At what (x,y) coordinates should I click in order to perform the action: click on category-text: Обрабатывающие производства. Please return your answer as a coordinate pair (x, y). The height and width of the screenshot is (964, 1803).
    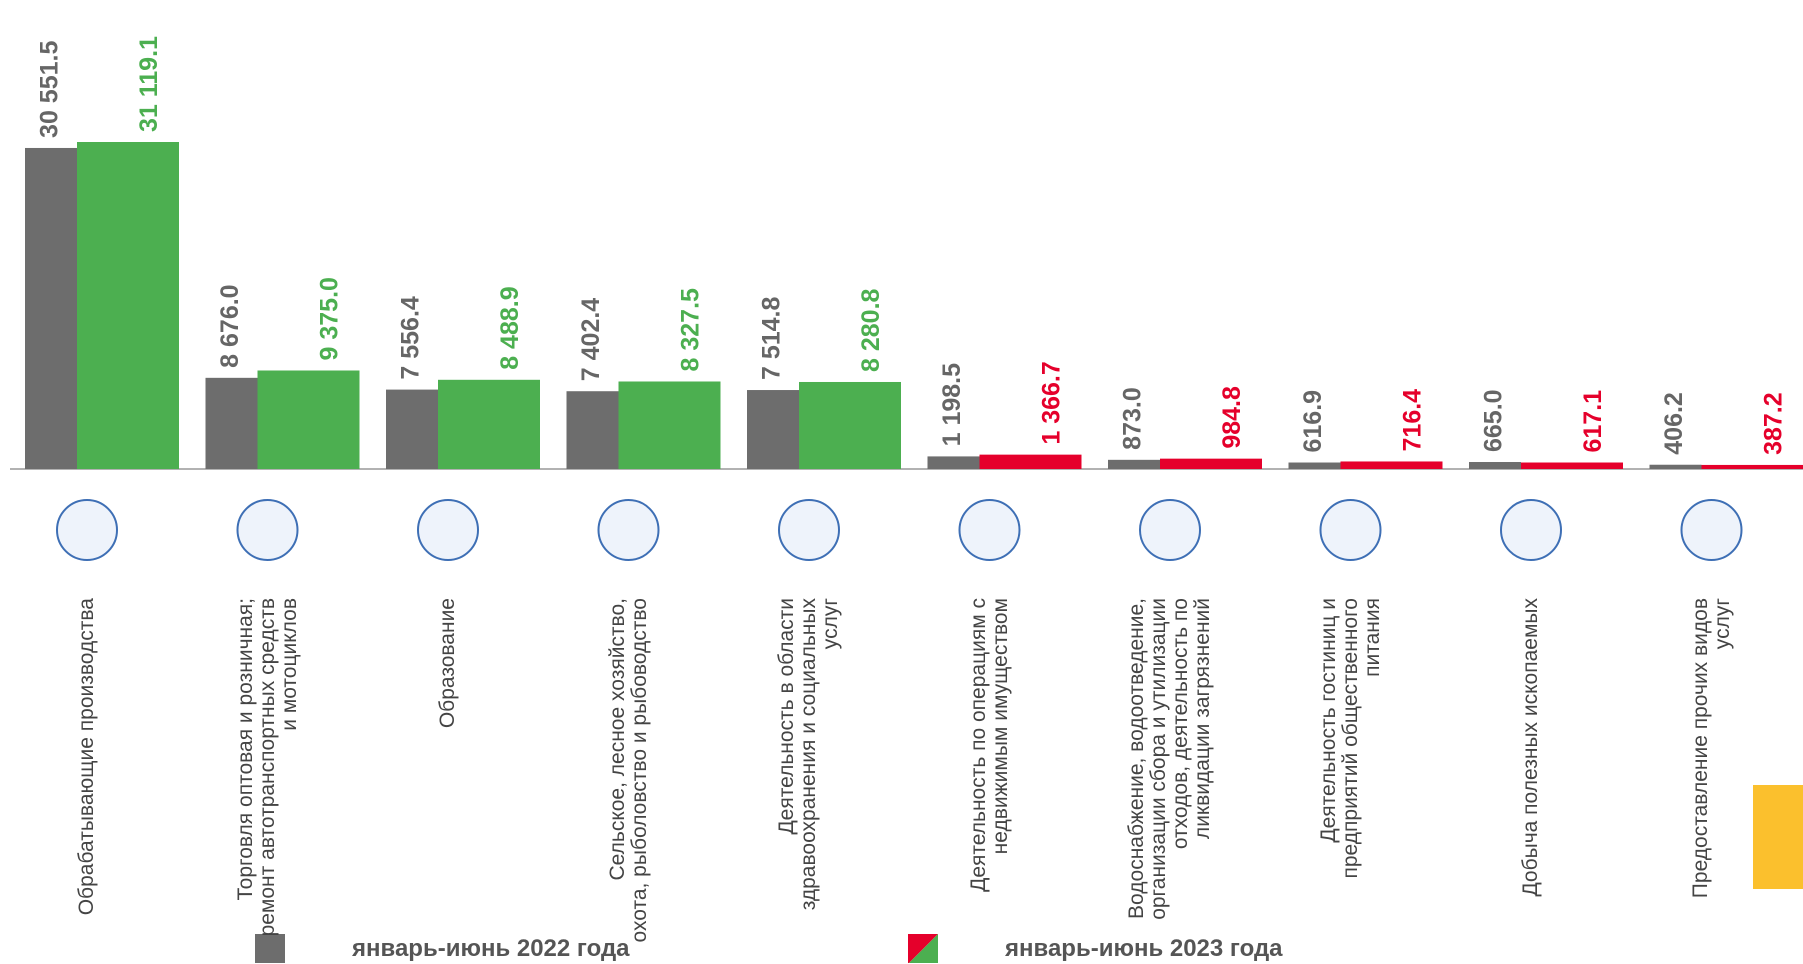
    Looking at the image, I should click on (87, 770).